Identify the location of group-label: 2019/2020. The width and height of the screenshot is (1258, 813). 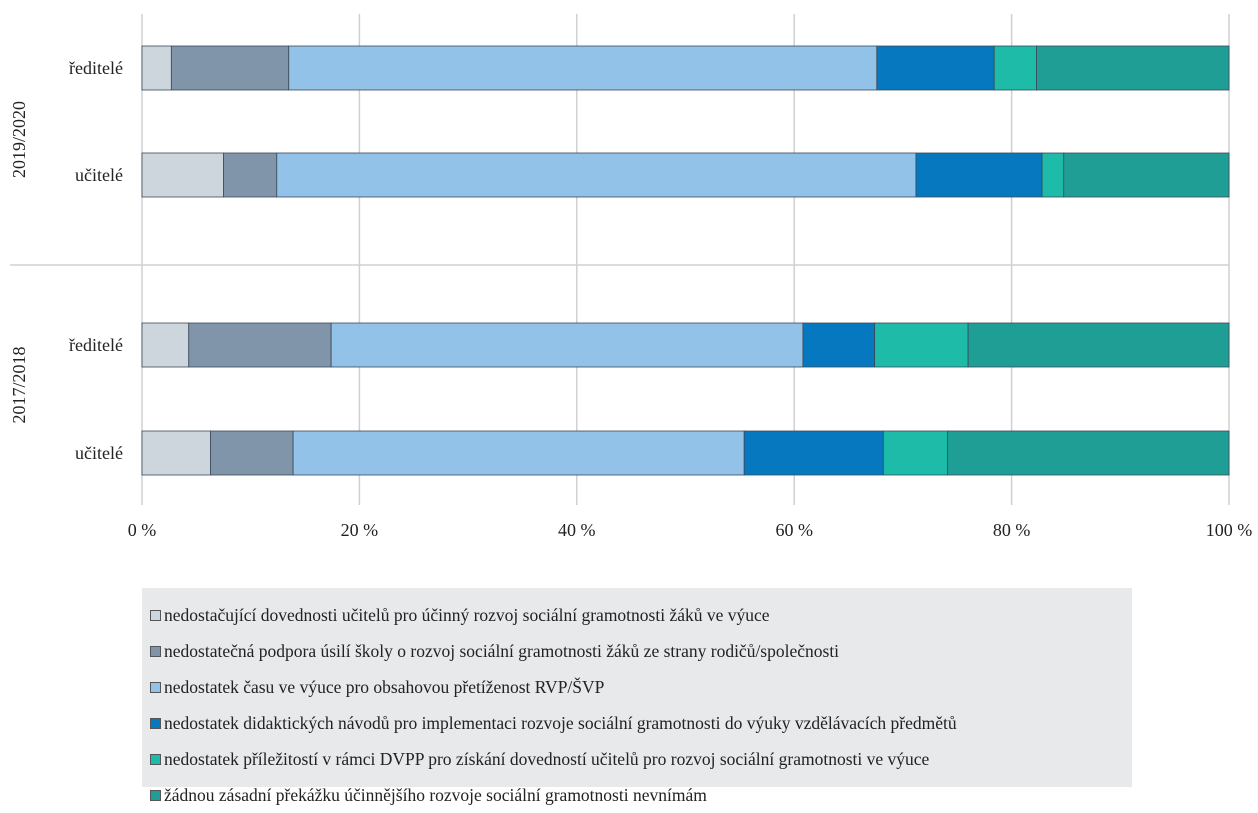
(19, 139).